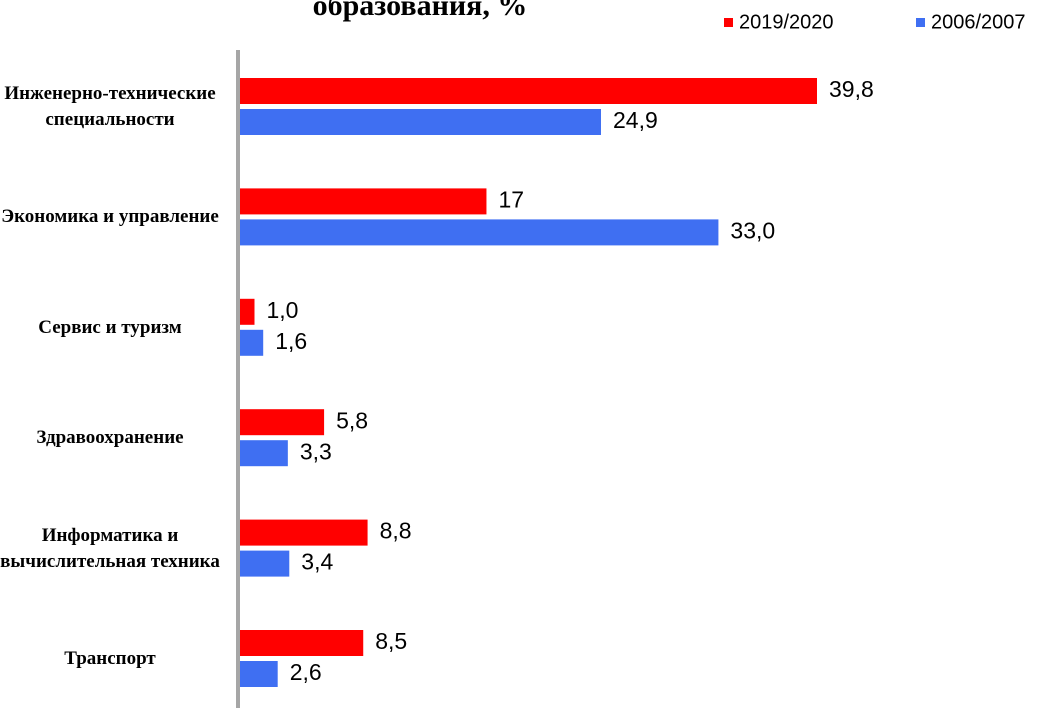 Image resolution: width=1053 pixels, height=708 pixels. I want to click on category-label: Сервис и туризм, so click(110, 327).